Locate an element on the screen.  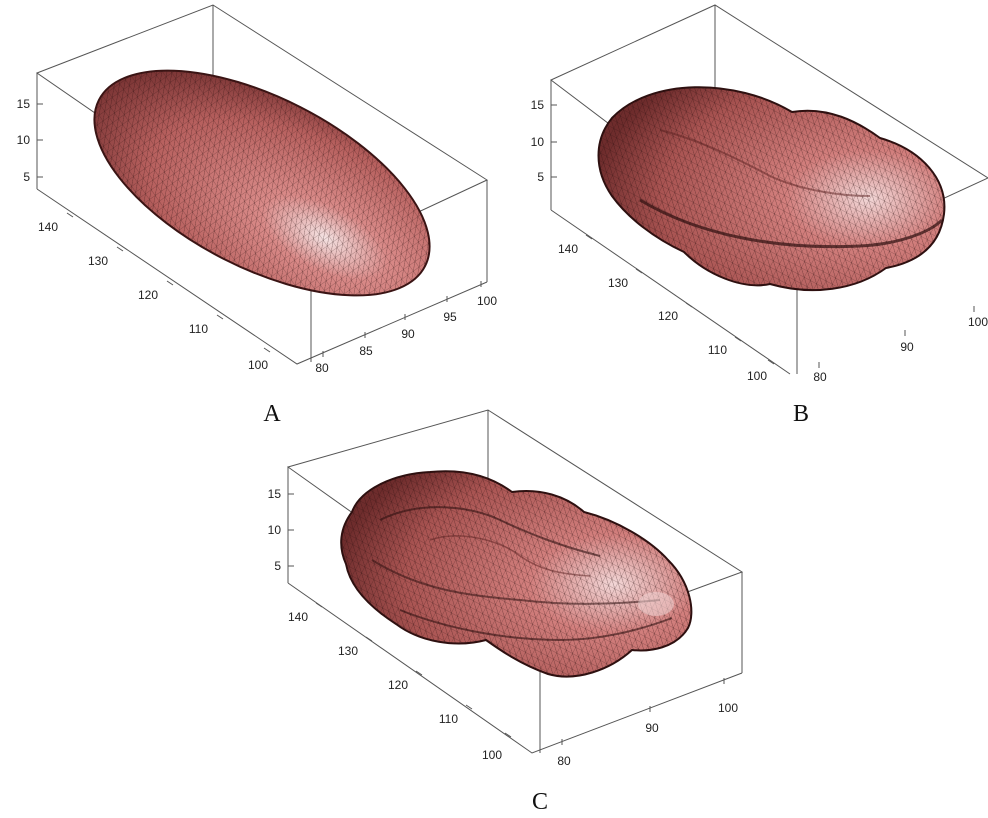
z-axis-ticks-c is located at coordinates (291, 530).